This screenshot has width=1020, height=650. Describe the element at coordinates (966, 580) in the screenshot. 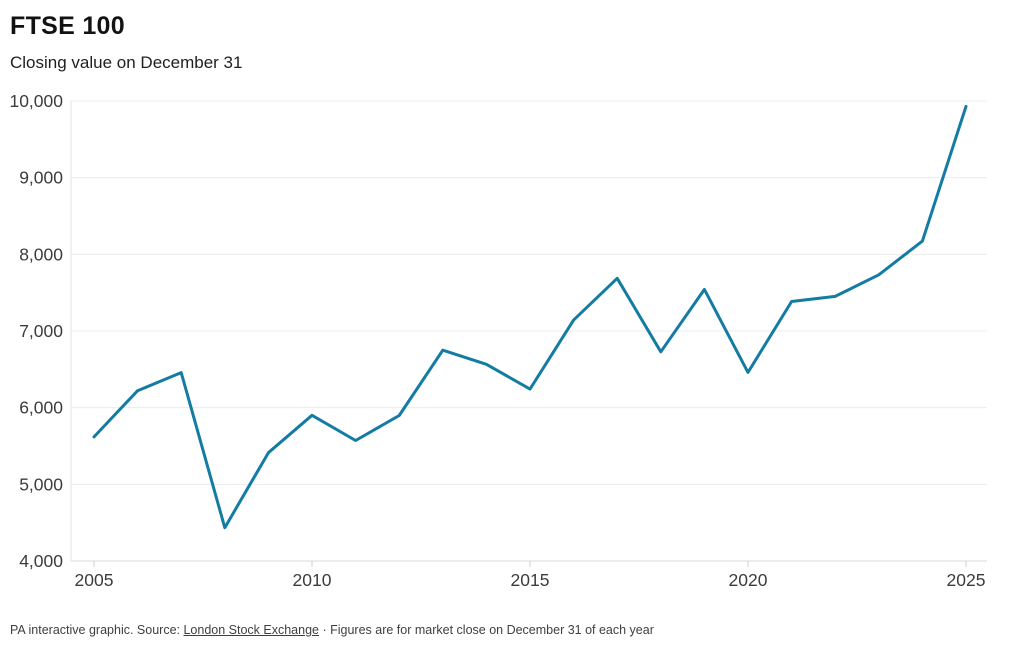

I see `x-axis-label: 2025` at that location.